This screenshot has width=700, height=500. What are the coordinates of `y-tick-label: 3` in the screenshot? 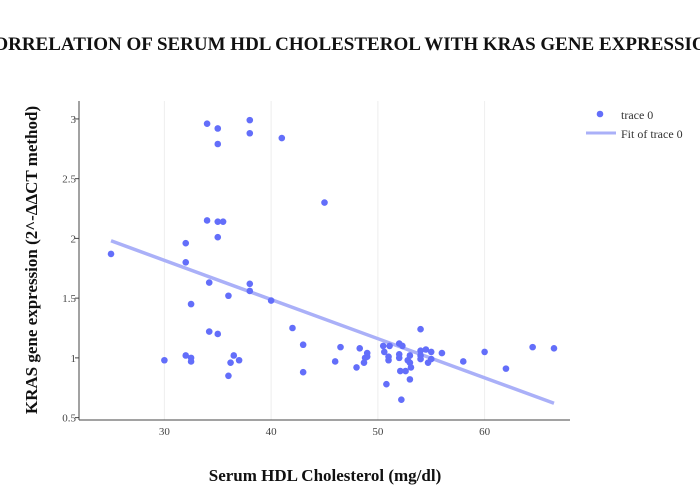 It's located at (74, 120).